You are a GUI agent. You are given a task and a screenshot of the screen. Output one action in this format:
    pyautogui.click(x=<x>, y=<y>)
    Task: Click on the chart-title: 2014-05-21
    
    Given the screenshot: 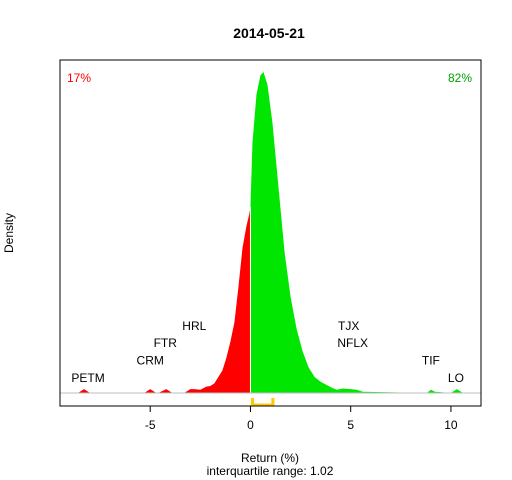 What is the action you would take?
    pyautogui.click(x=269, y=33)
    